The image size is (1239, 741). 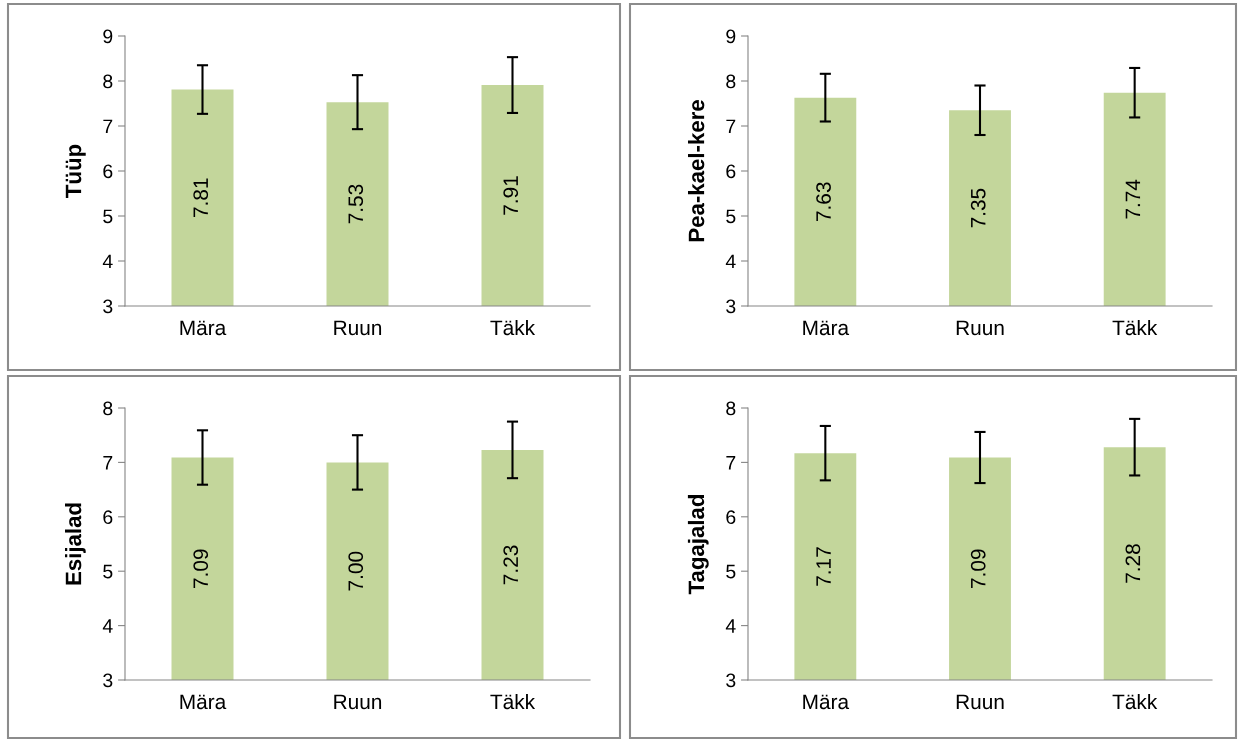 I want to click on data-label: 7.00, so click(x=356, y=571).